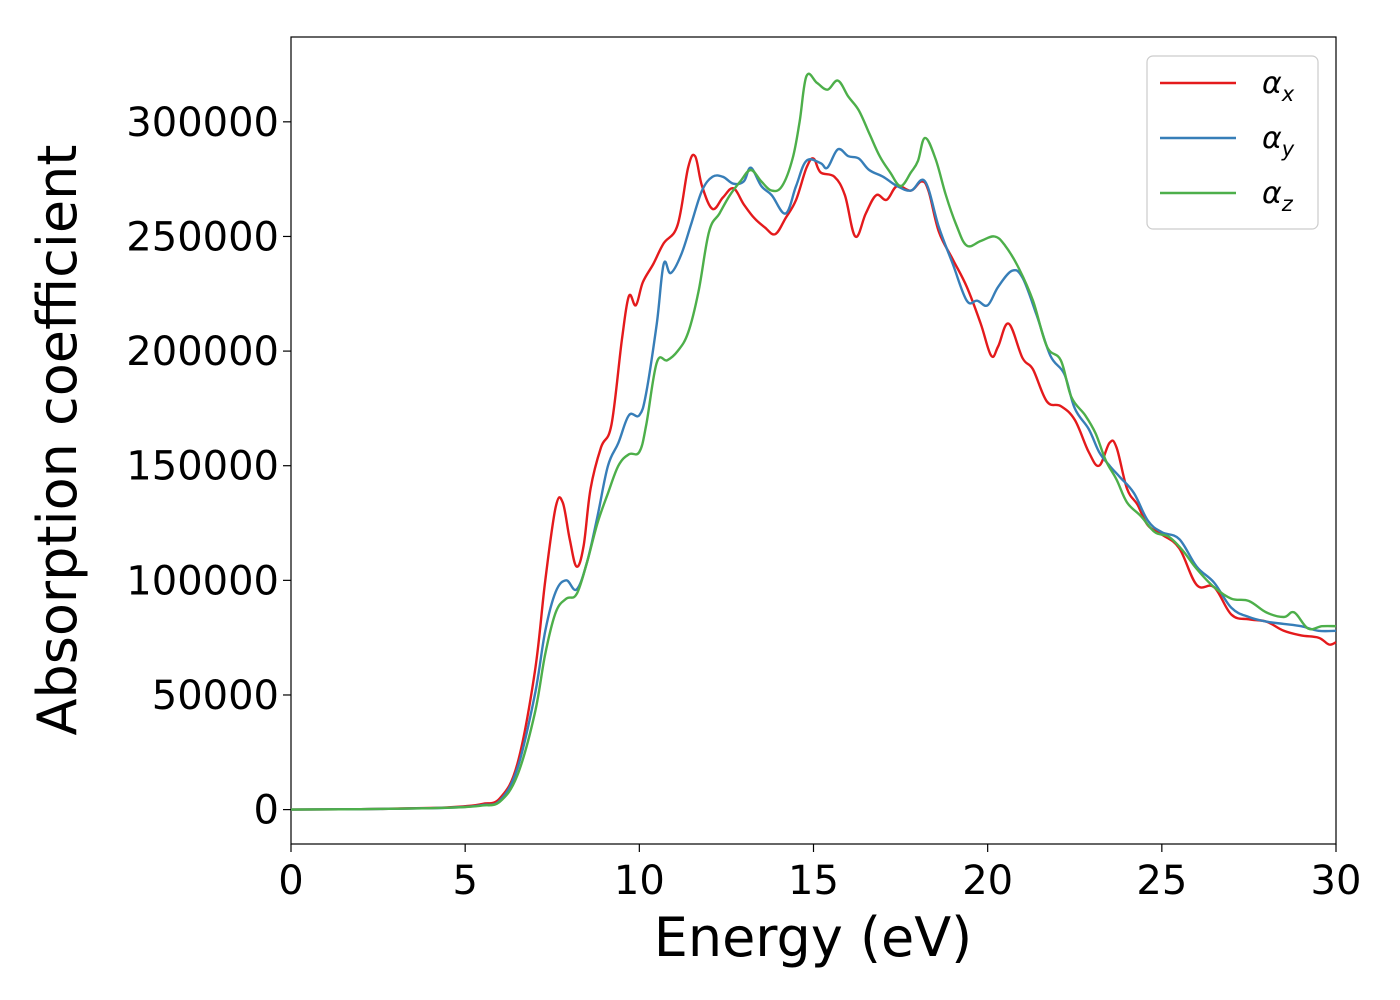  Describe the element at coordinates (813, 937) in the screenshot. I see `x-axis-label: Energy (eV)` at that location.